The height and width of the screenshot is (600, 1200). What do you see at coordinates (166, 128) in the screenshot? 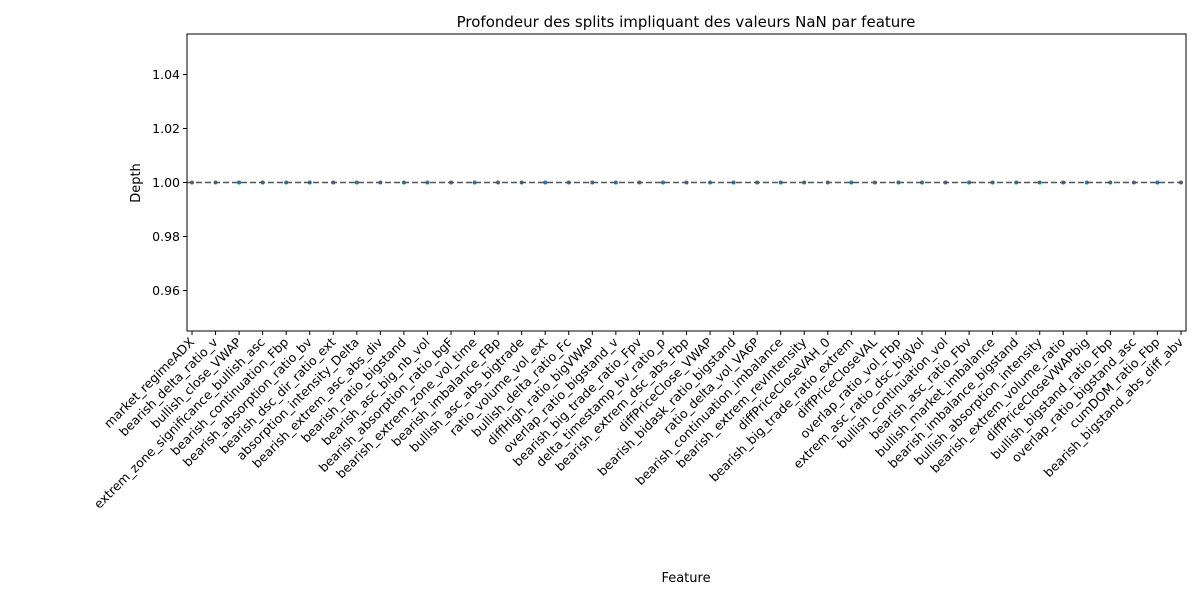
I see `y-tick-label: 1.02` at bounding box center [166, 128].